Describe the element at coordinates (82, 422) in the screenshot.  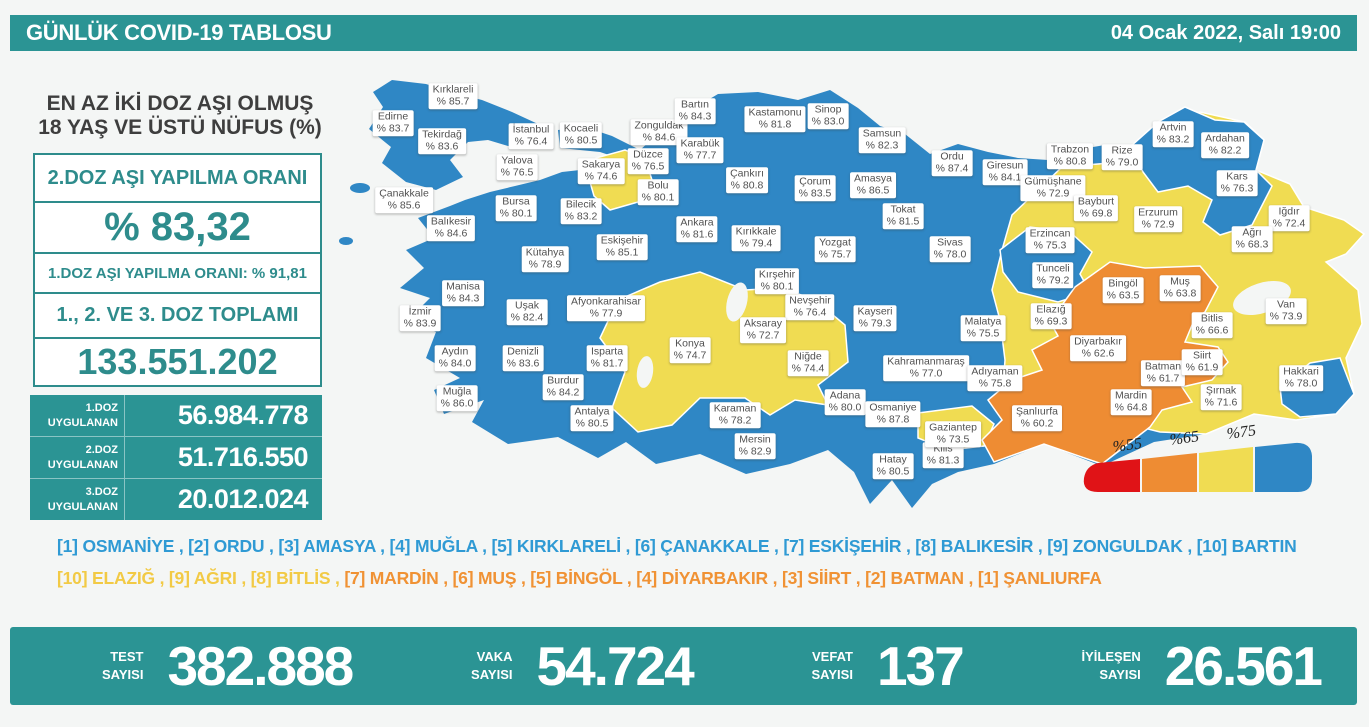
I see `dose1-sublabel: UYGULANAN` at that location.